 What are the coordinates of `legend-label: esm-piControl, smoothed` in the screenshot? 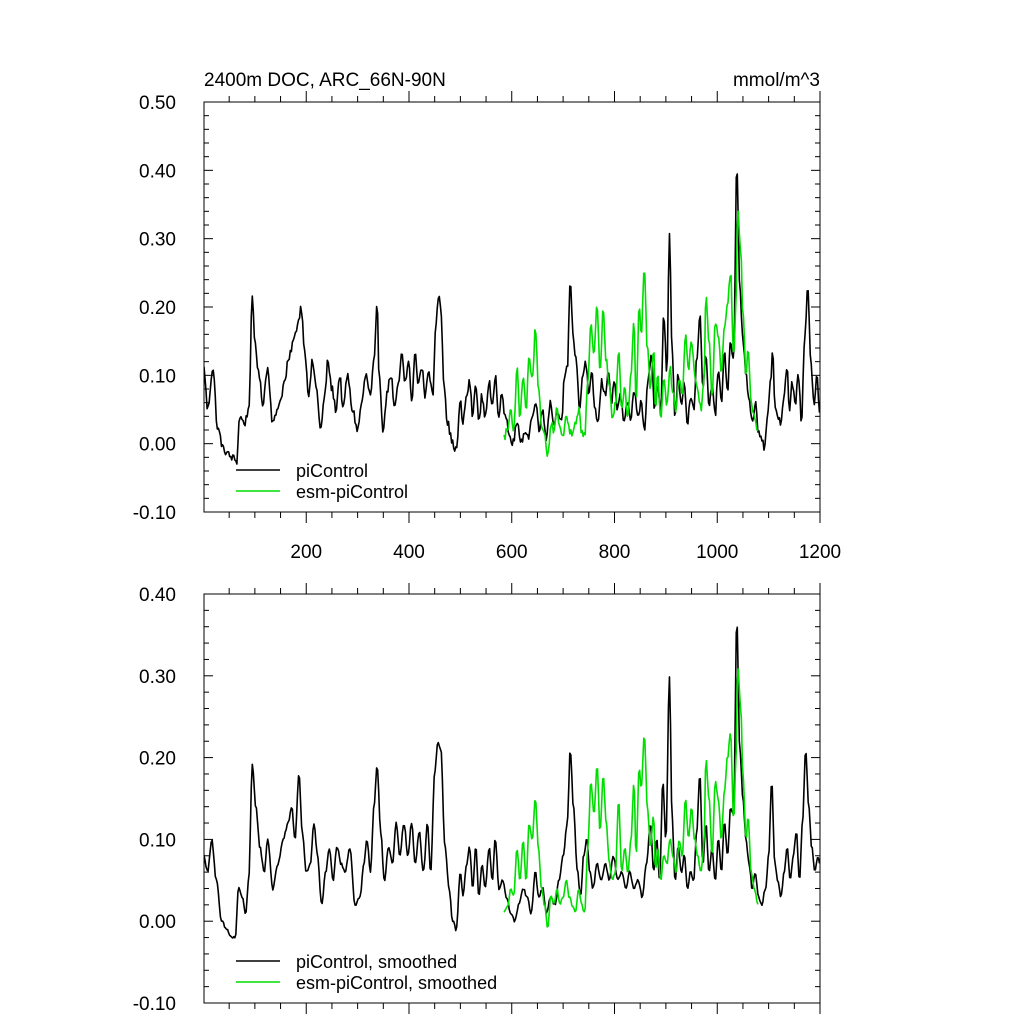 It's located at (396, 983).